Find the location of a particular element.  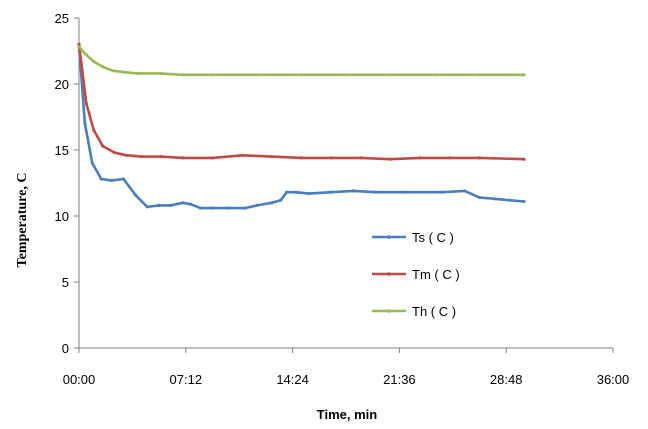

y-axis-label: Temperature, C is located at coordinates (22, 220).